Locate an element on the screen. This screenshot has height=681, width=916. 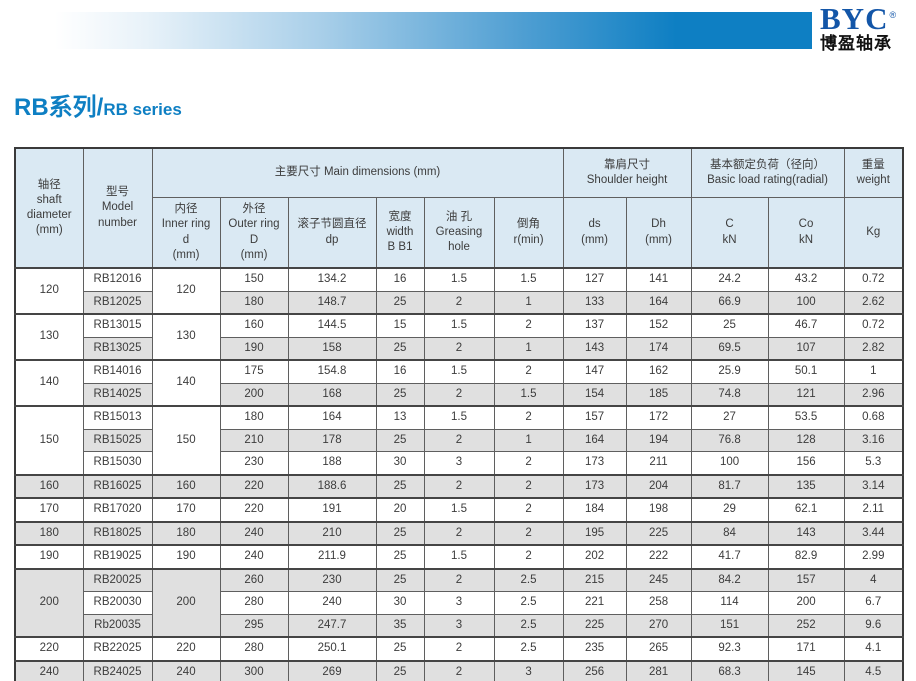
cell-inner-ring: 200 is located at coordinates (186, 602).